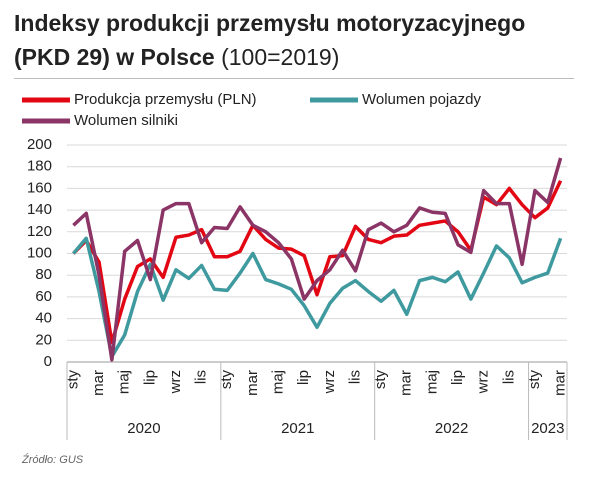  I want to click on y-tick-label: 60, so click(43, 296).